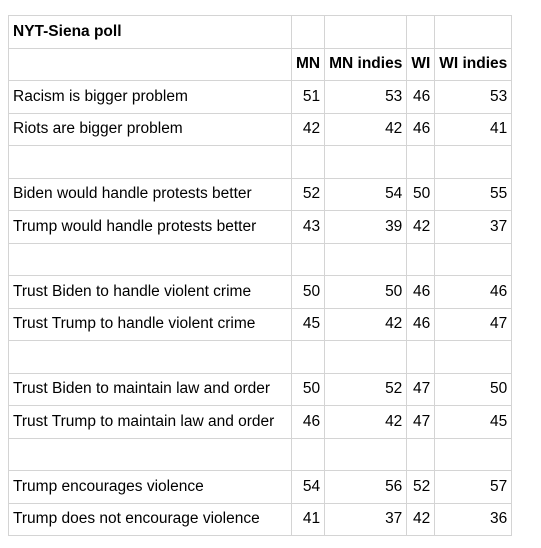 The width and height of the screenshot is (541, 548). What do you see at coordinates (473, 487) in the screenshot?
I see `value-cell: 57` at bounding box center [473, 487].